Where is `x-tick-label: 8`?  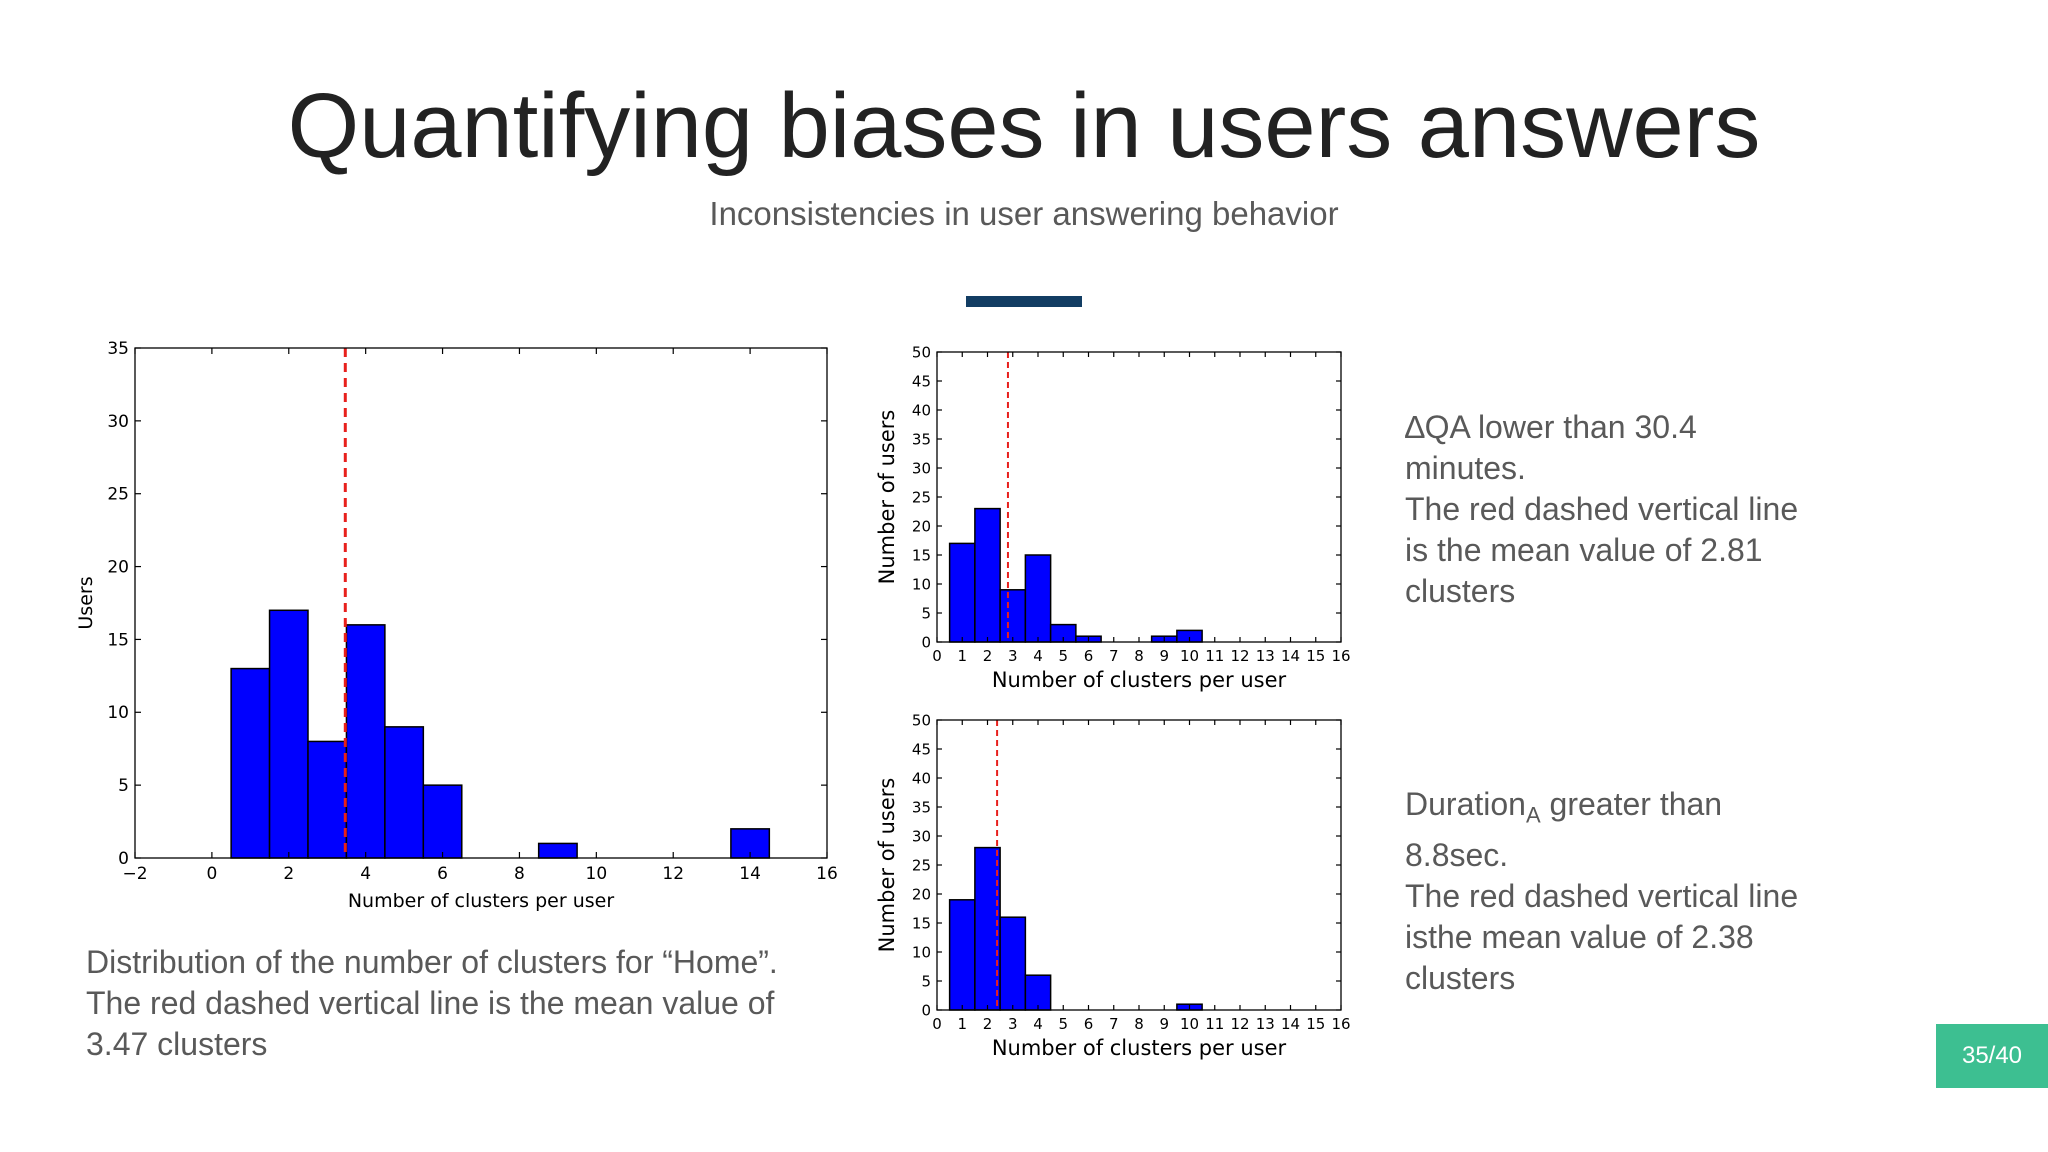
x-tick-label: 8 is located at coordinates (1139, 656).